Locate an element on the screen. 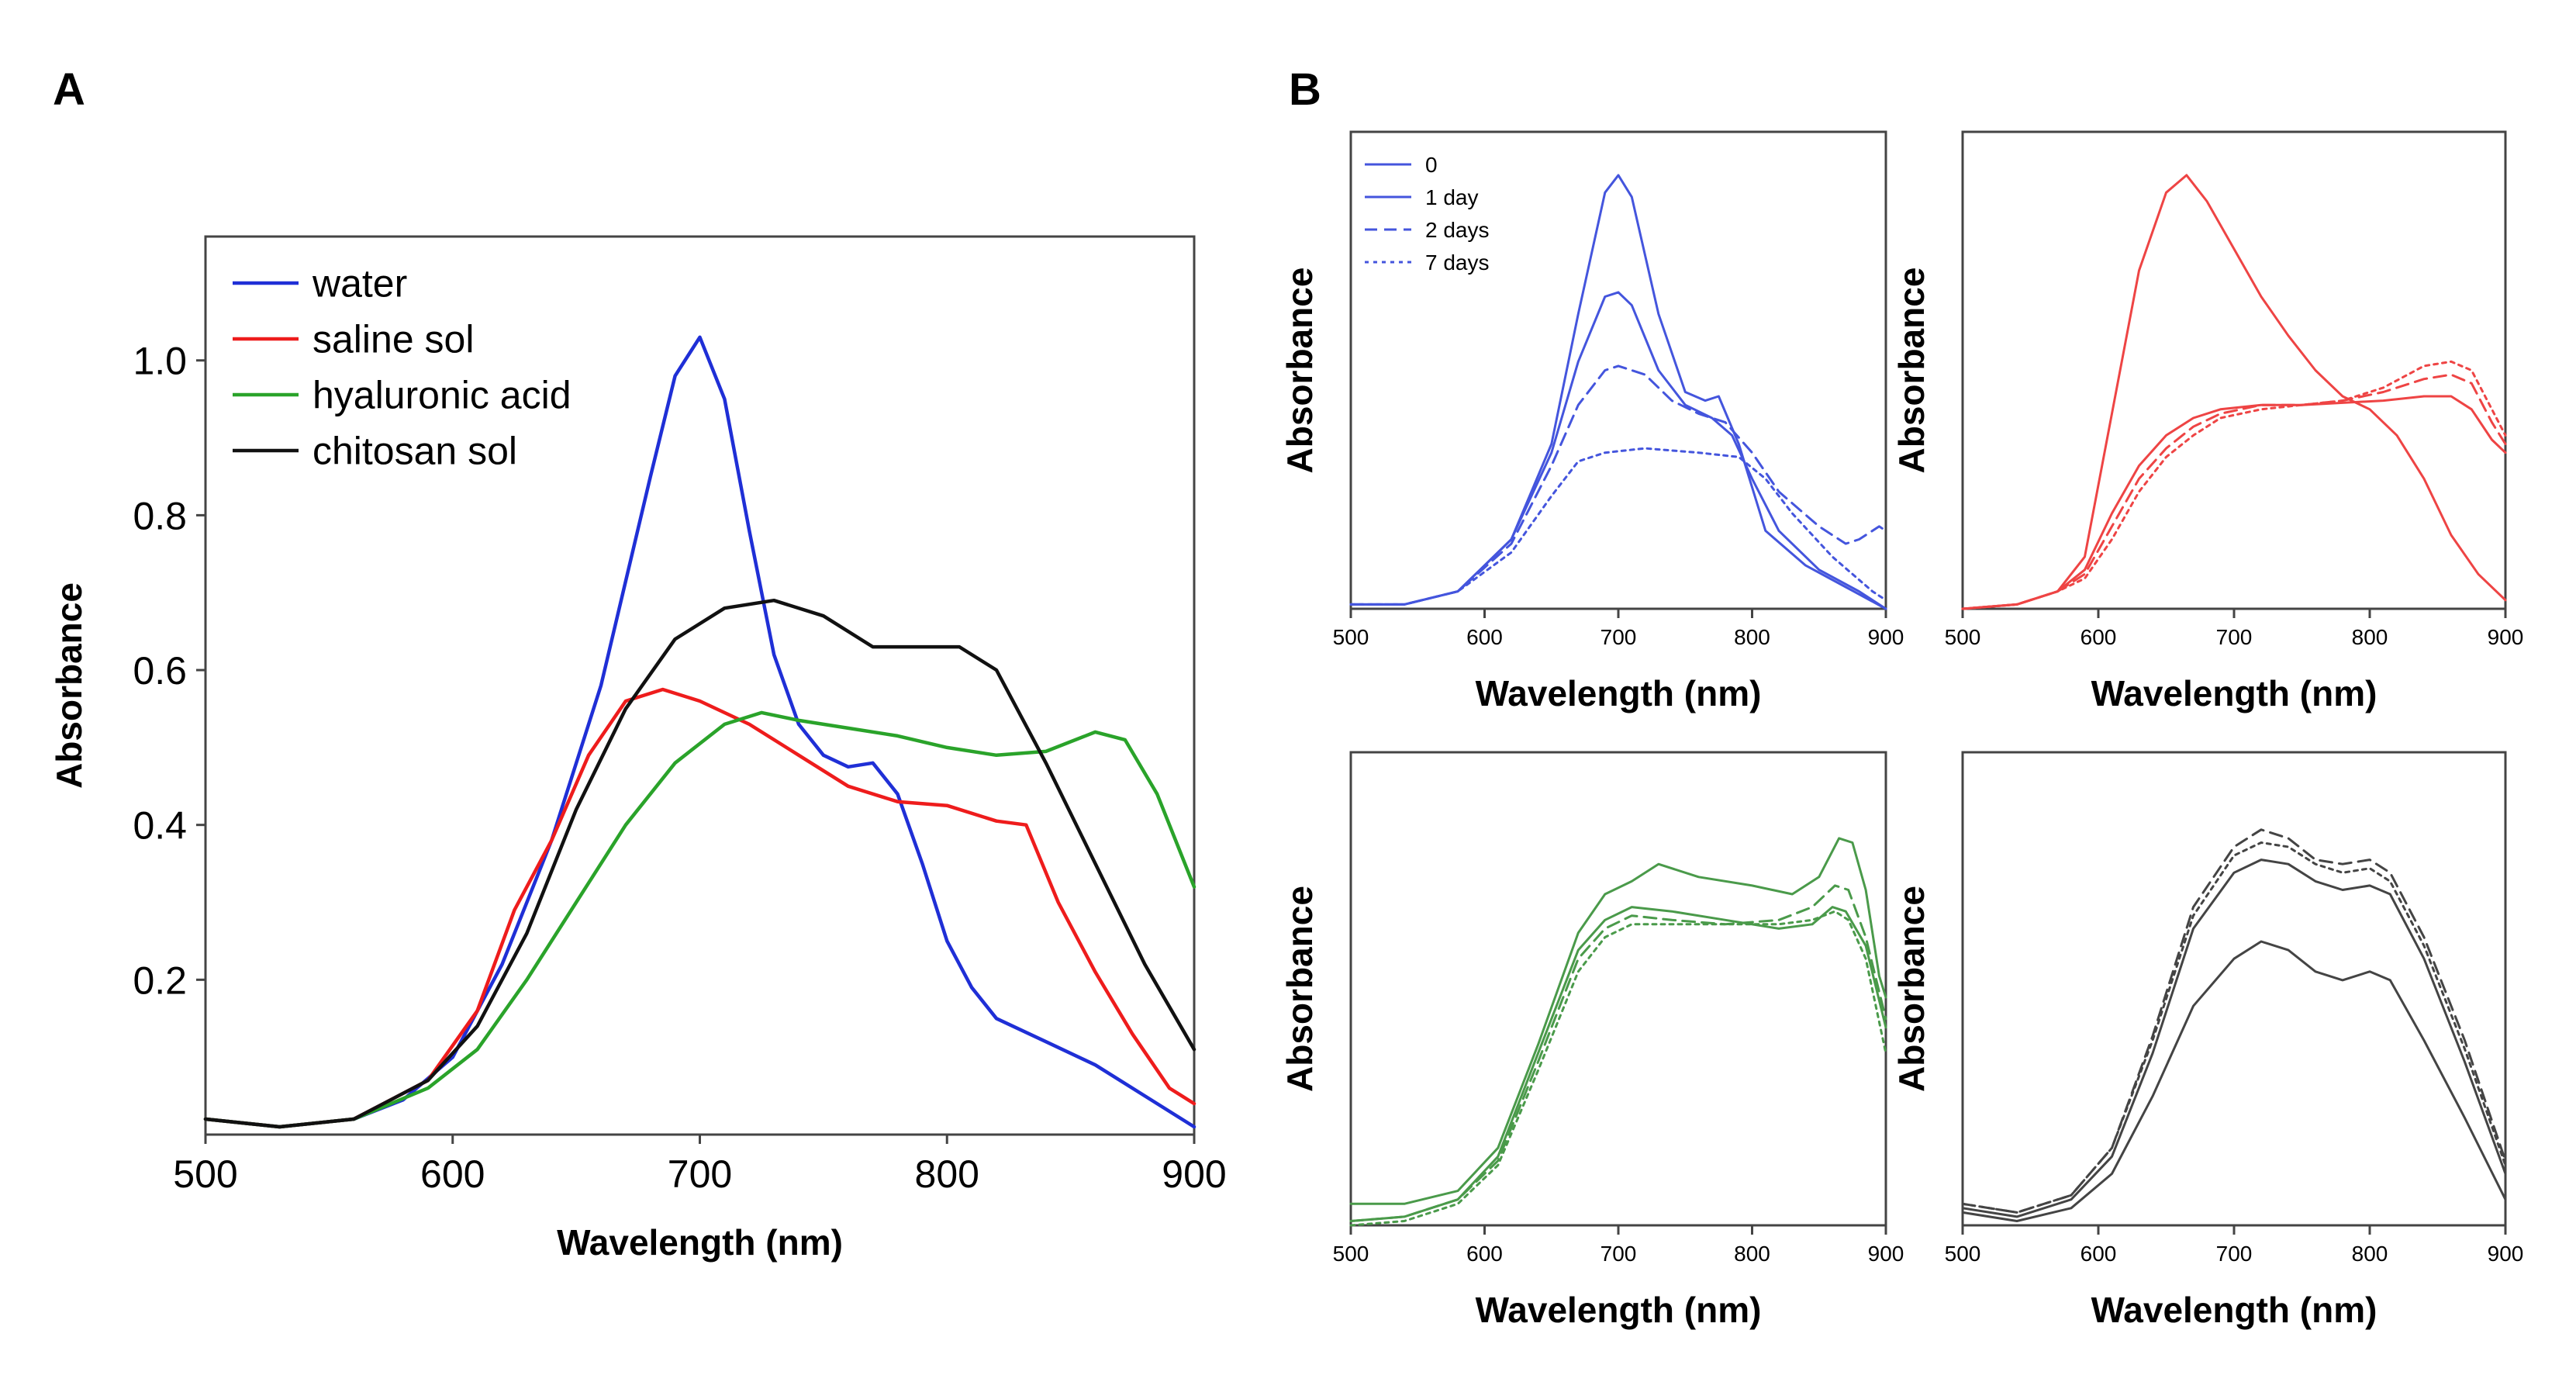 This screenshot has height=1375, width=2576. y-tick-label: 0.8 is located at coordinates (160, 515).